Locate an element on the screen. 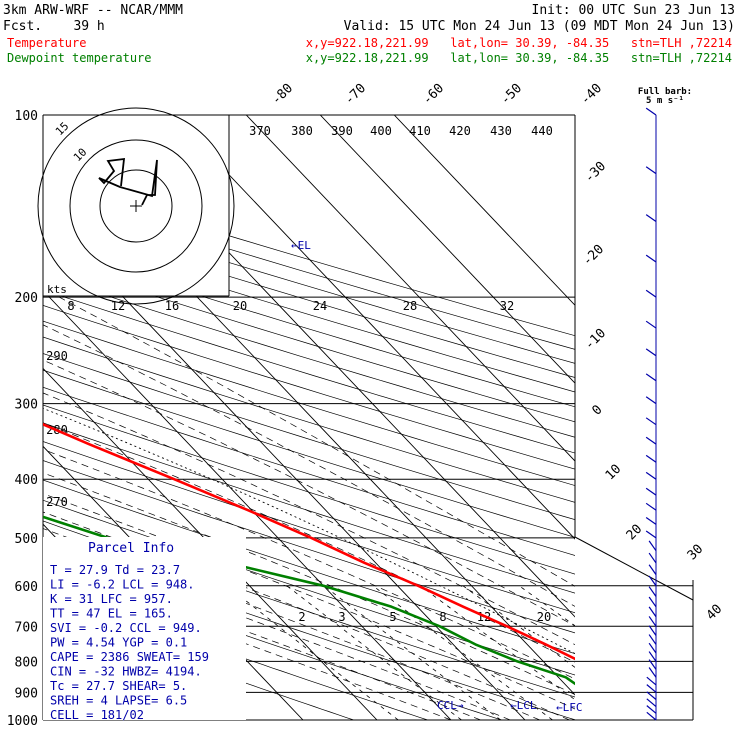  barb-legend-value: 5 m s⁻¹ is located at coordinates (665, 101).